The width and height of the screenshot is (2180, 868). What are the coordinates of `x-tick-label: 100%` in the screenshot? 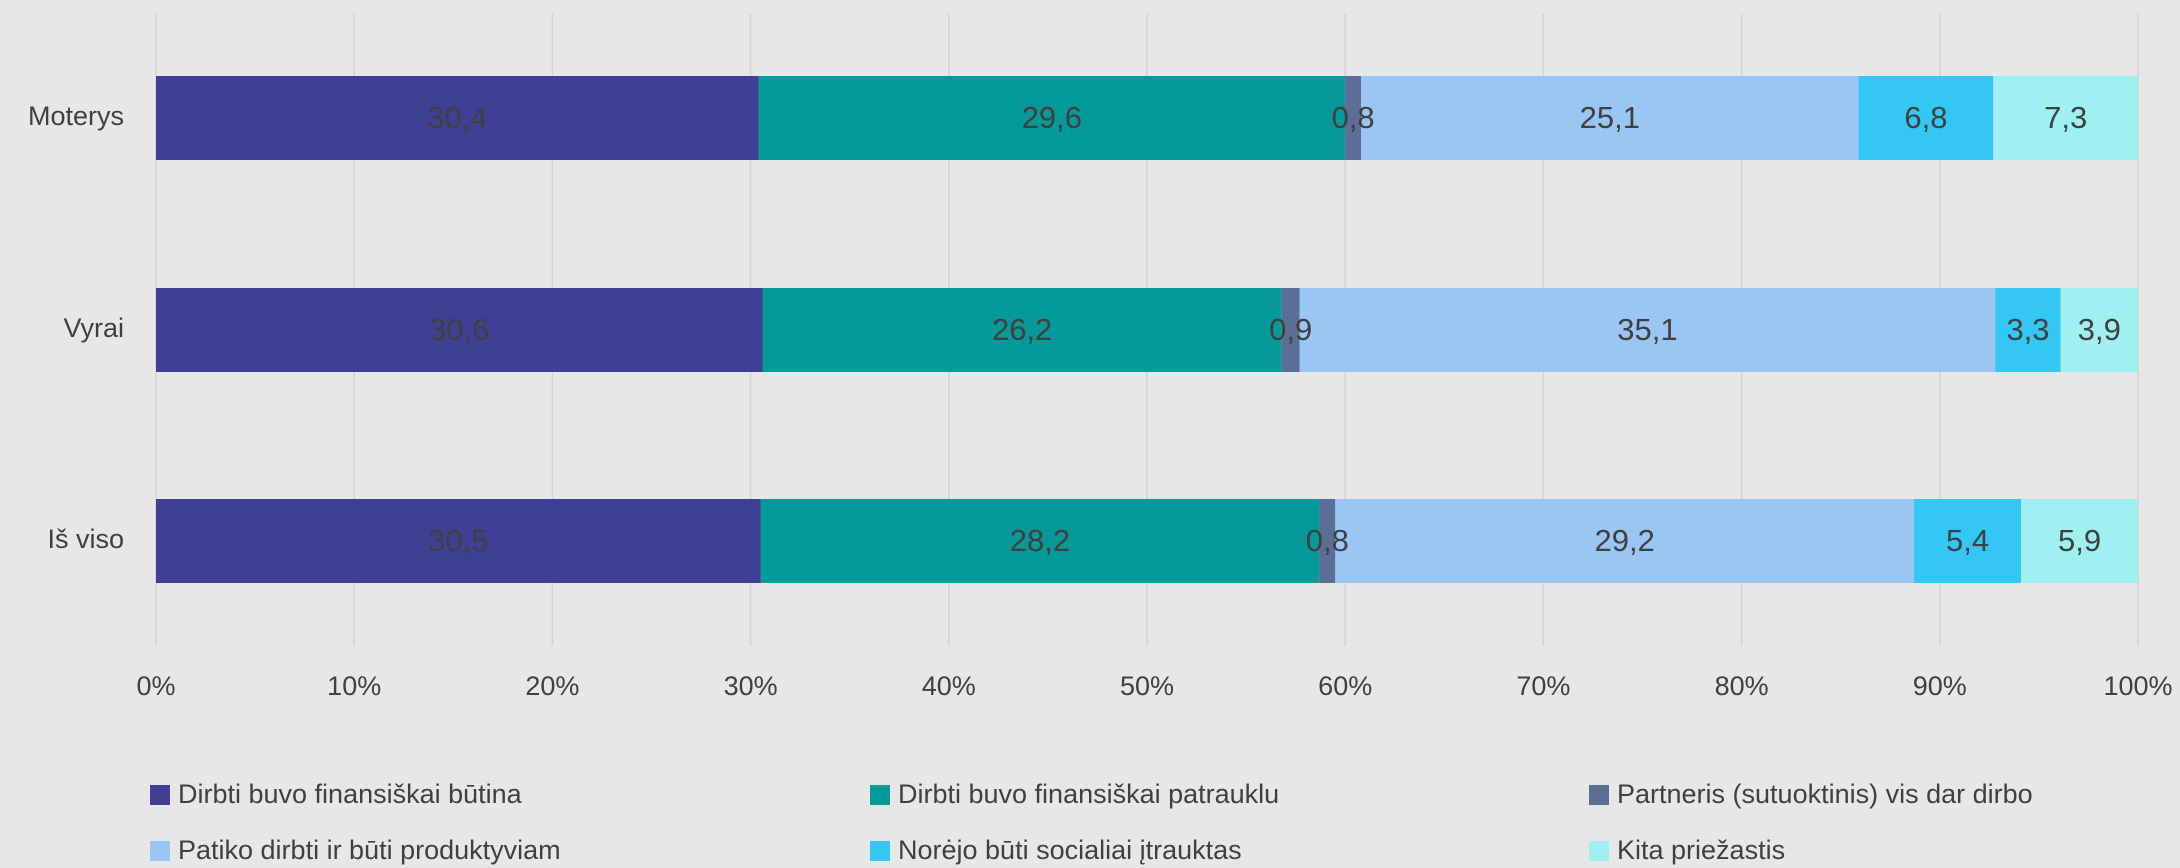 It's located at (2137, 686).